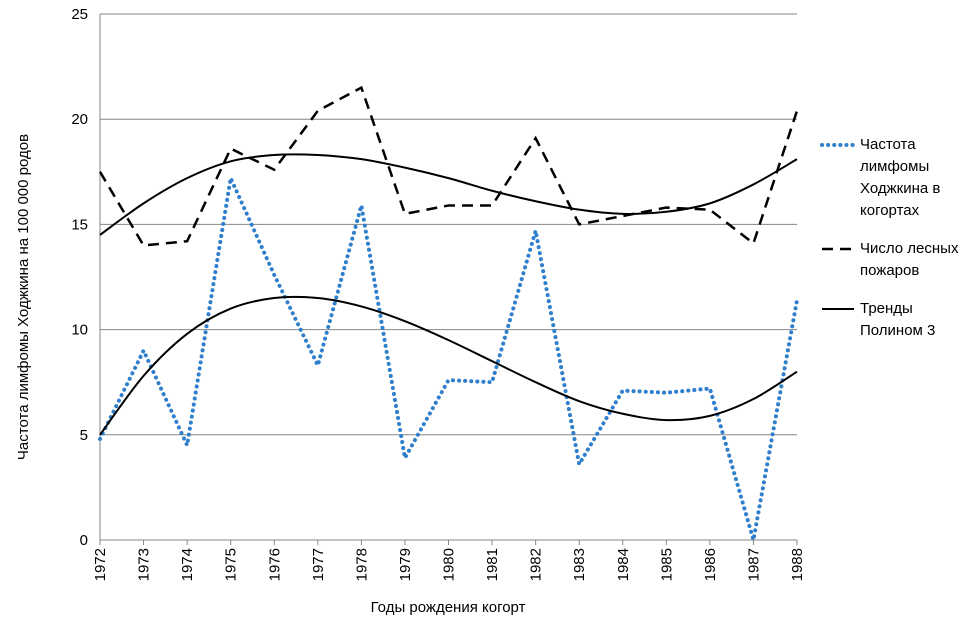 The height and width of the screenshot is (632, 977). Describe the element at coordinates (144, 564) in the screenshot. I see `x-tick-label: 1973` at that location.